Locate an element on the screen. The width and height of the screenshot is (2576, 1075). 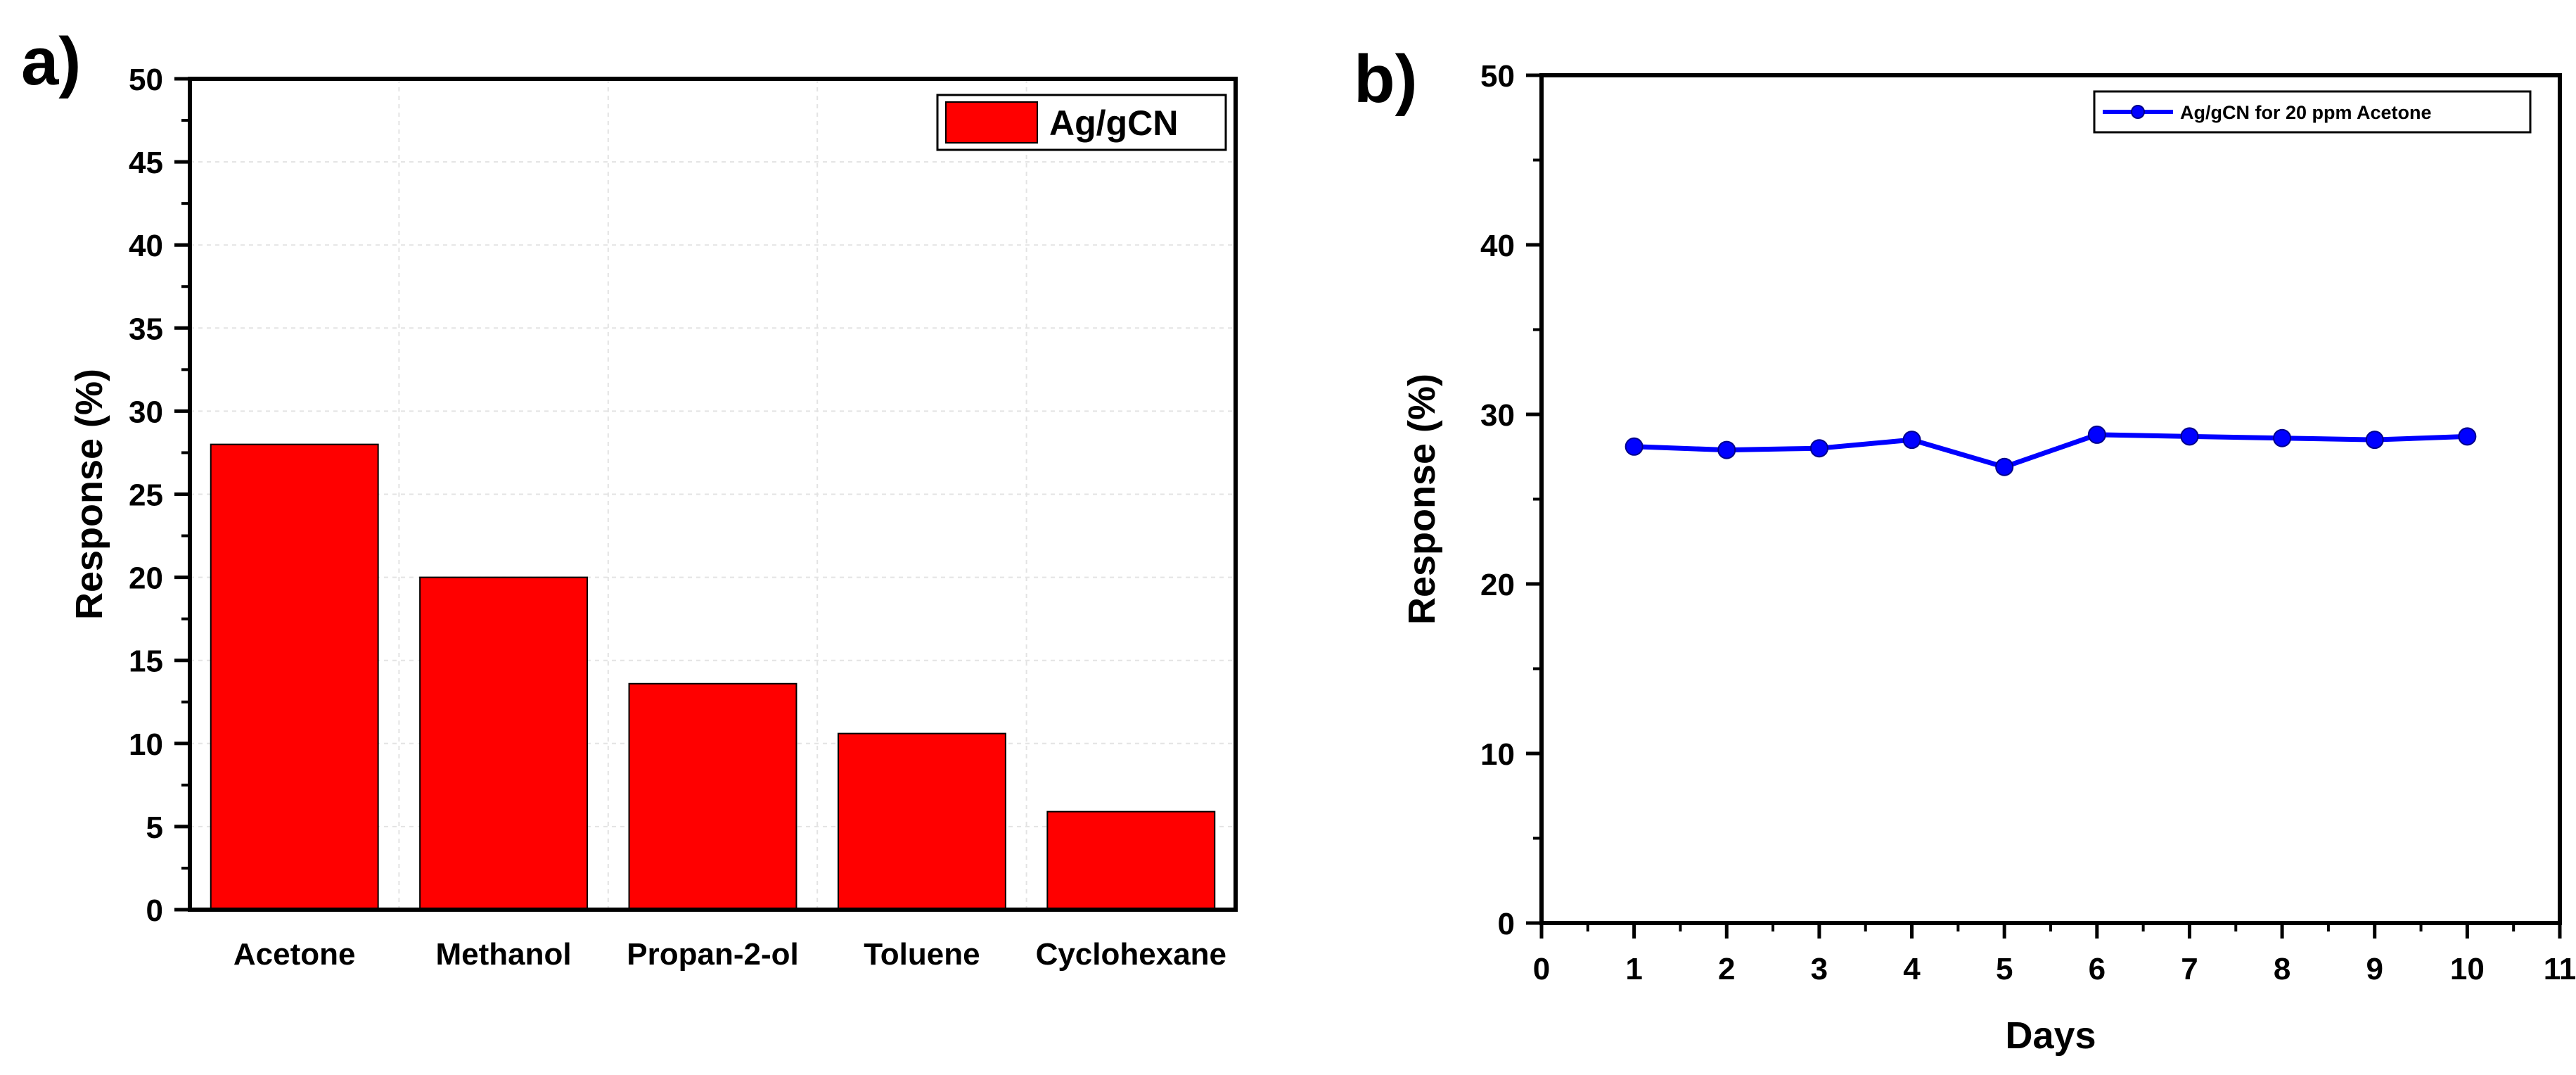
panel-a-bar-toluene is located at coordinates (921, 821).